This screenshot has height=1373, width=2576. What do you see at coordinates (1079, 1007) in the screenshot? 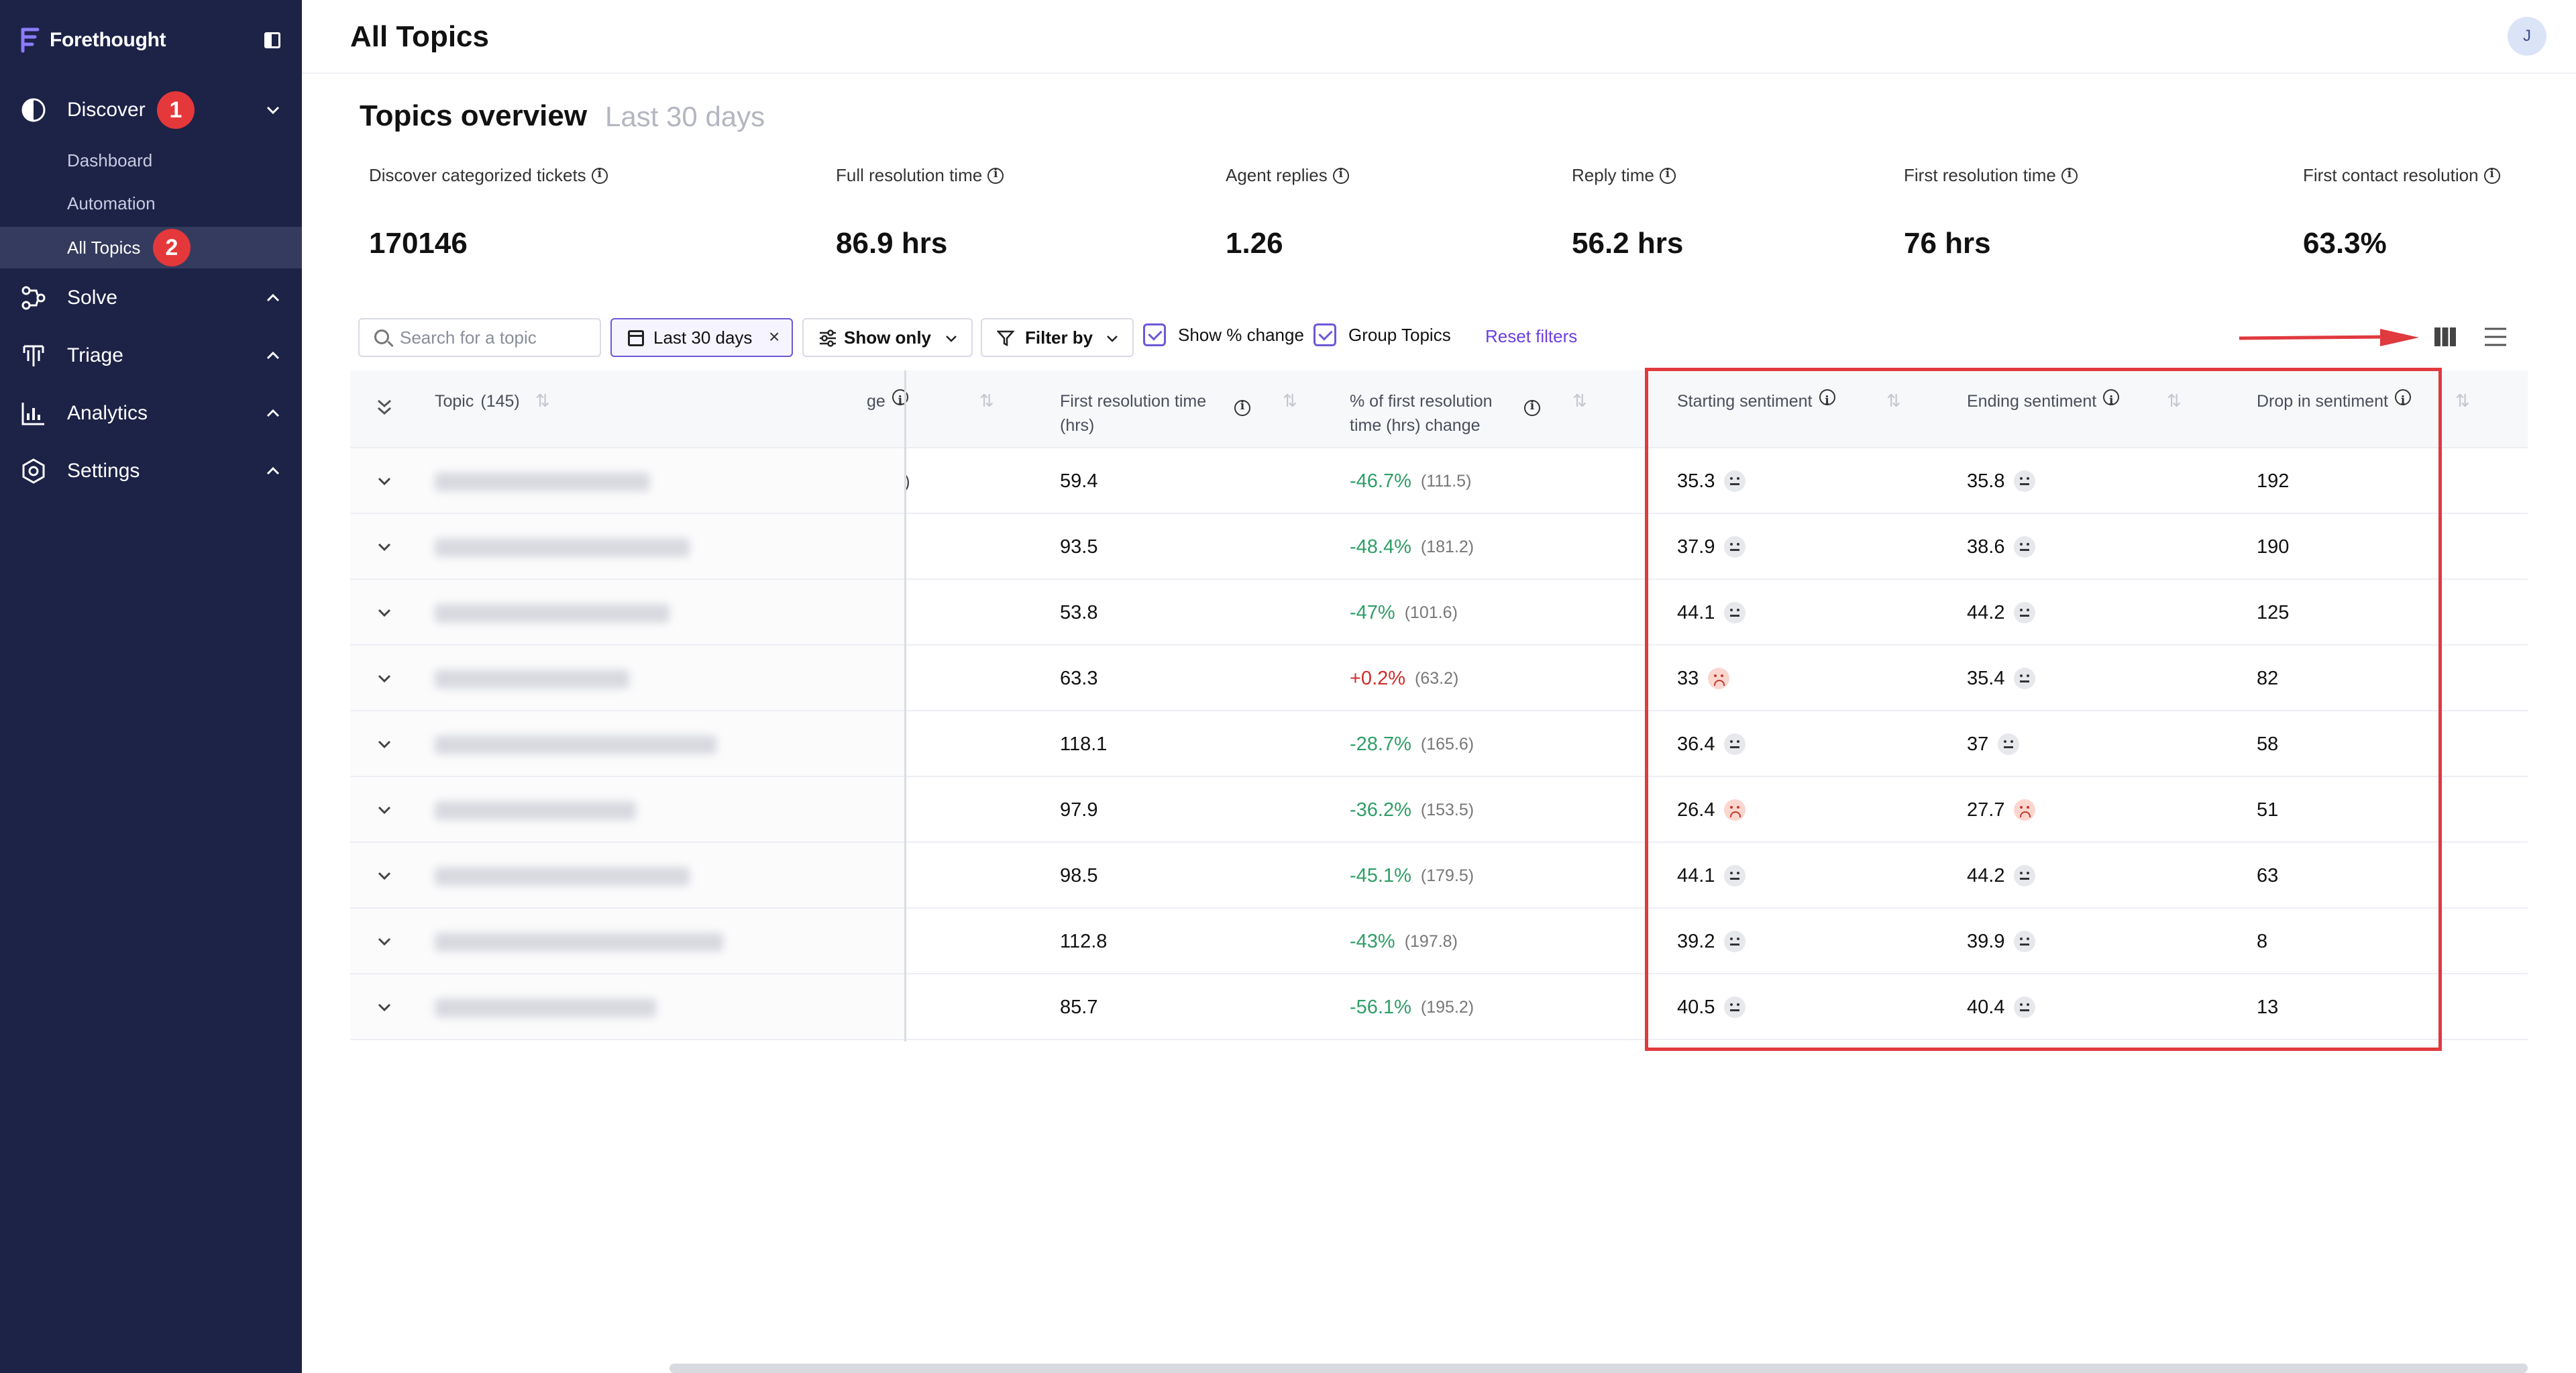
I see `first-resolution-time-cell: 85.7` at bounding box center [1079, 1007].